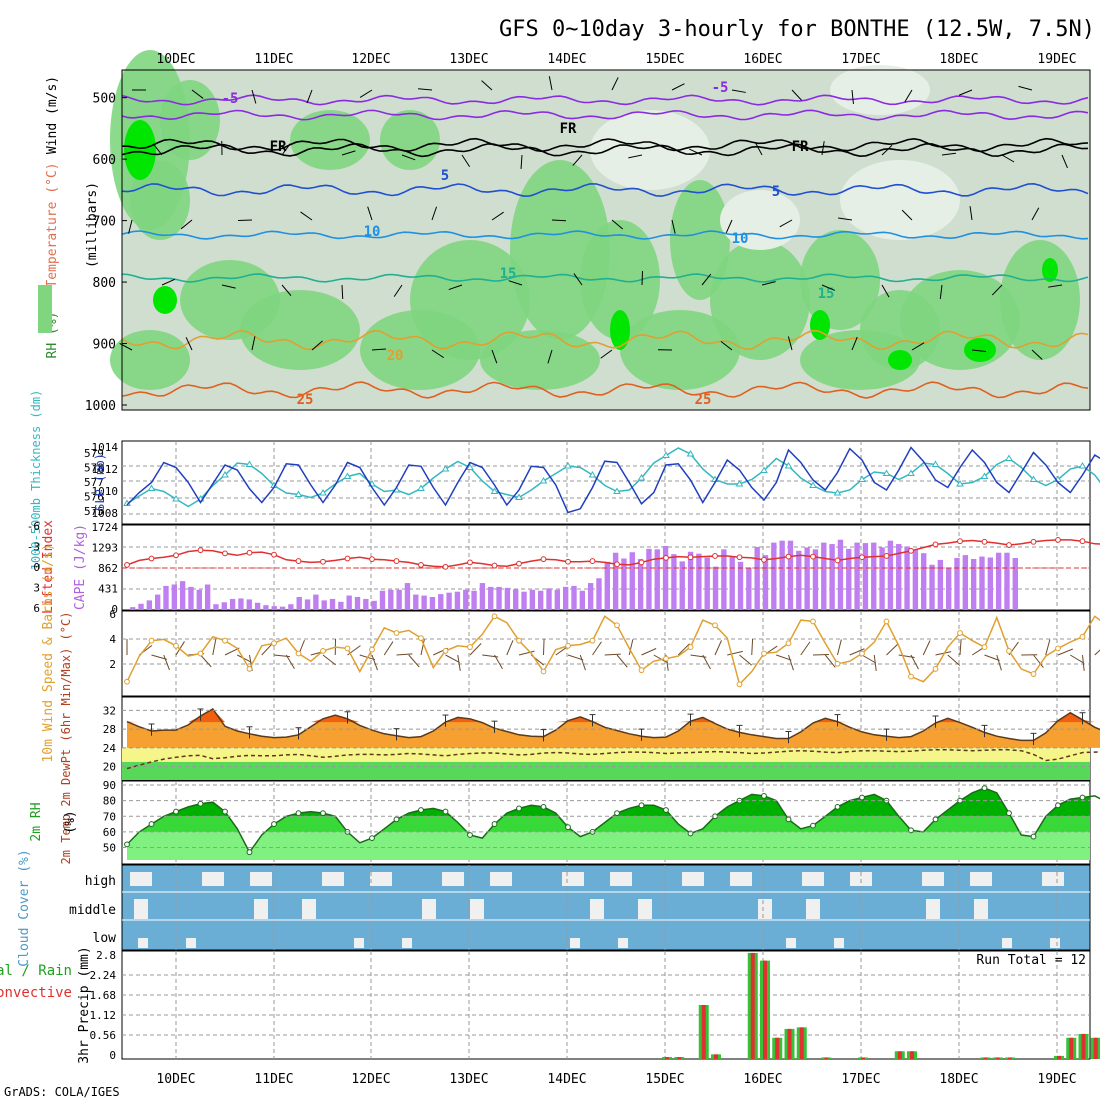 This screenshot has height=1104, width=1100. Describe the element at coordinates (92, 225) in the screenshot. I see `cs-pressure-axis-label: (millibars)` at that location.